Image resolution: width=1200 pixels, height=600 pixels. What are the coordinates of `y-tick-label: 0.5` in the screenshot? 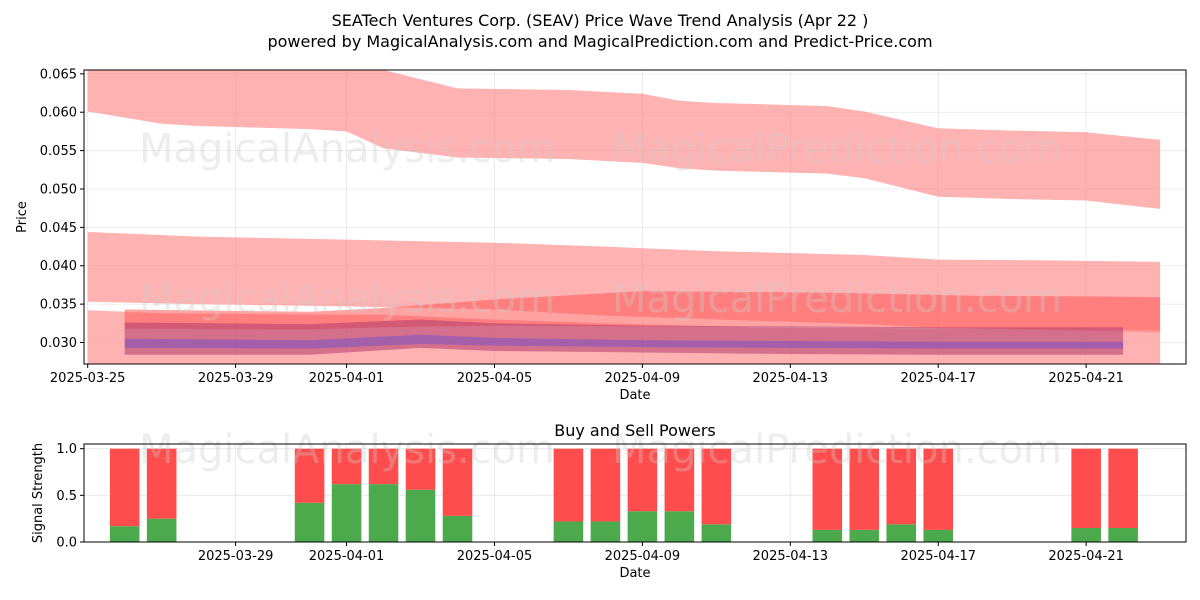 It's located at (66, 496).